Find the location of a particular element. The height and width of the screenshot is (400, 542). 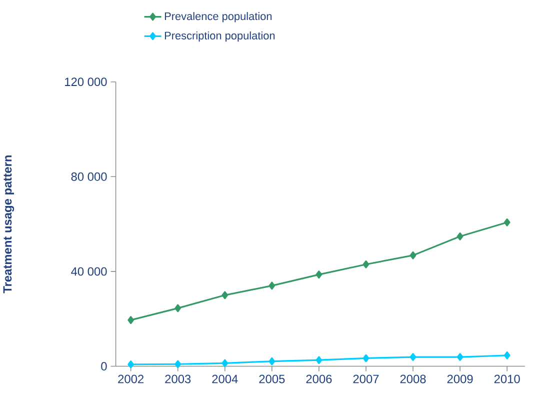

x-tick-label: 2005 is located at coordinates (272, 379).